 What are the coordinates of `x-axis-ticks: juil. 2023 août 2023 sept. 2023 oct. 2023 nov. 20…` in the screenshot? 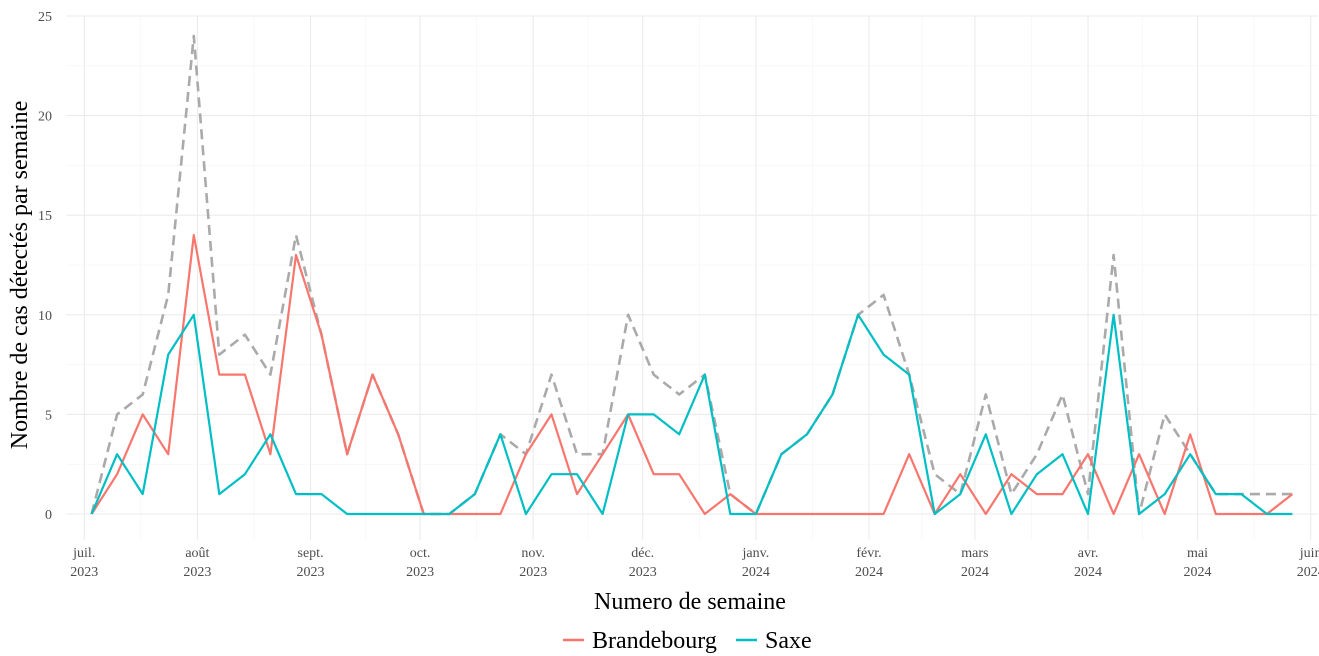 It's located at (694, 563).